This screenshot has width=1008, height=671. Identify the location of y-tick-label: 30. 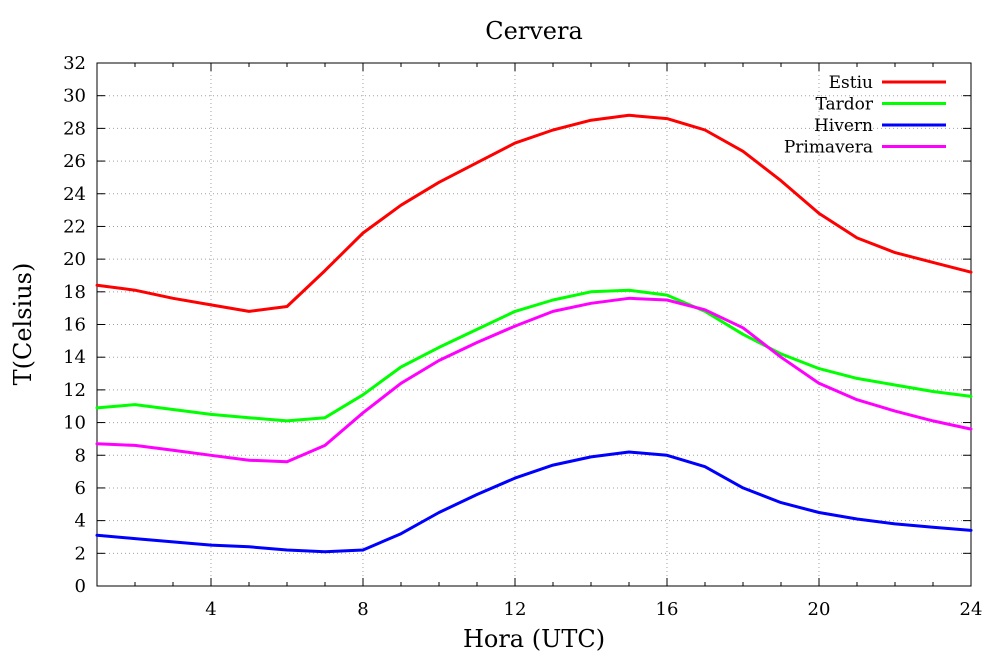
(74, 96).